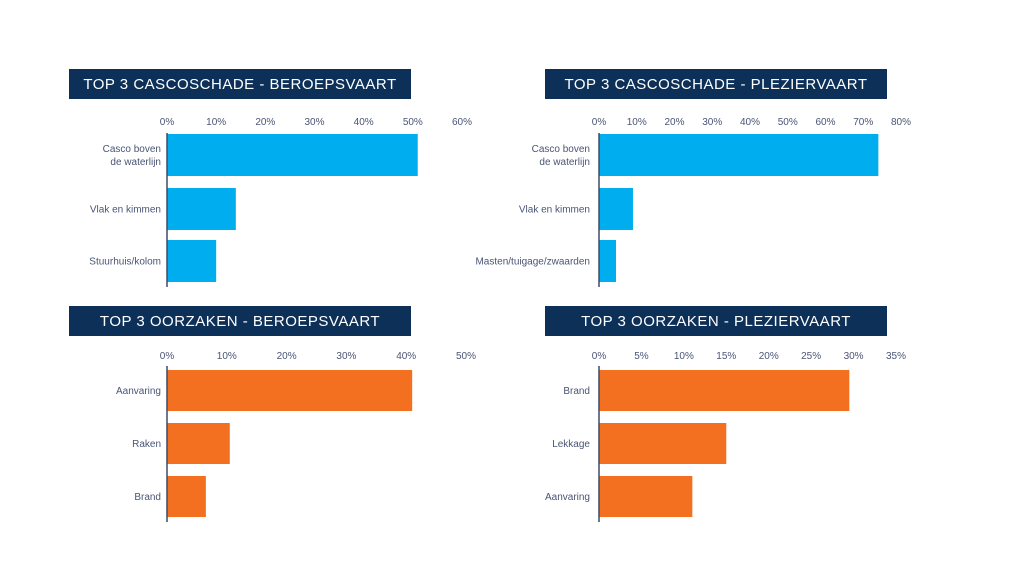 This screenshot has height=565, width=1024. I want to click on category-label: Masten/tuigage/zwaarden, so click(532, 262).